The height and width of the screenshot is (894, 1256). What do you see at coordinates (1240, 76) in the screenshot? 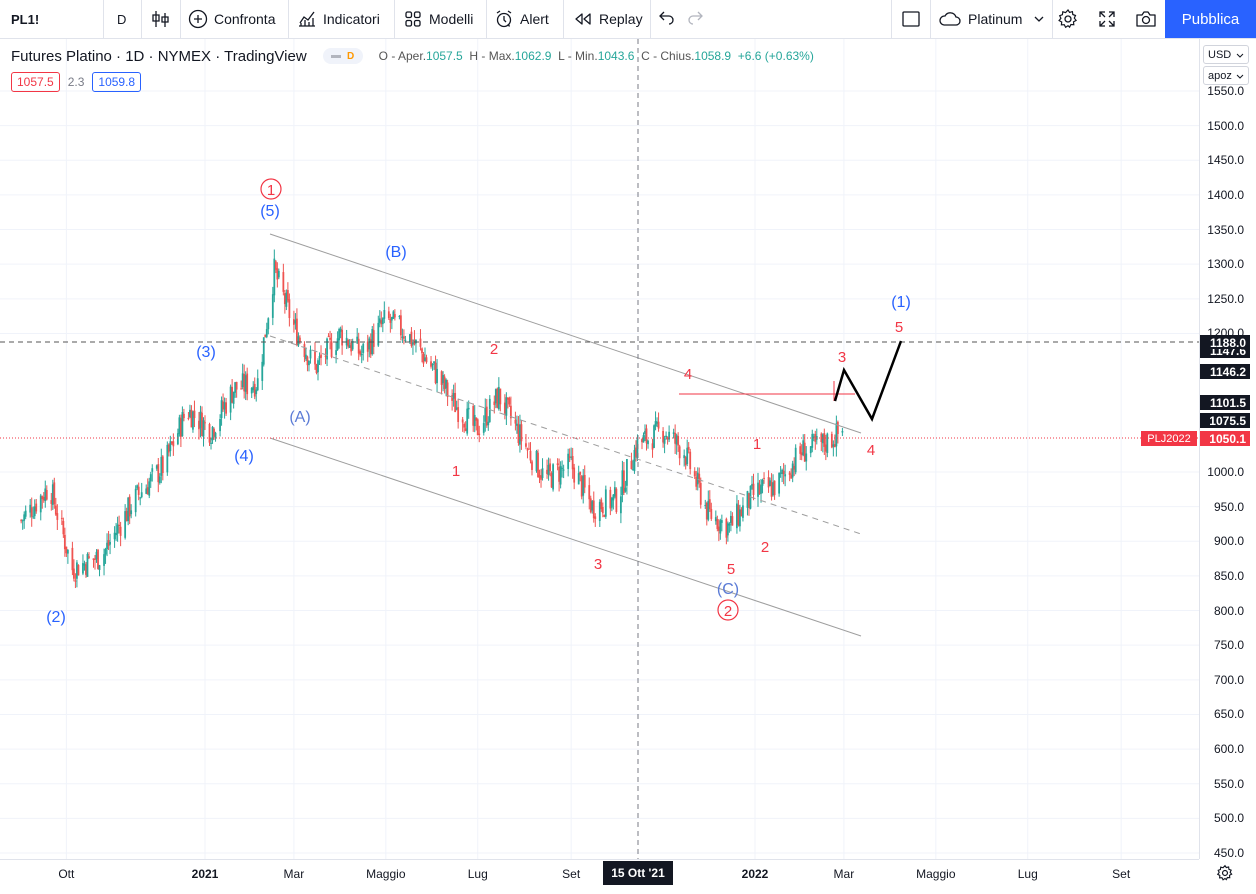
I see `chevron-down-icon` at bounding box center [1240, 76].